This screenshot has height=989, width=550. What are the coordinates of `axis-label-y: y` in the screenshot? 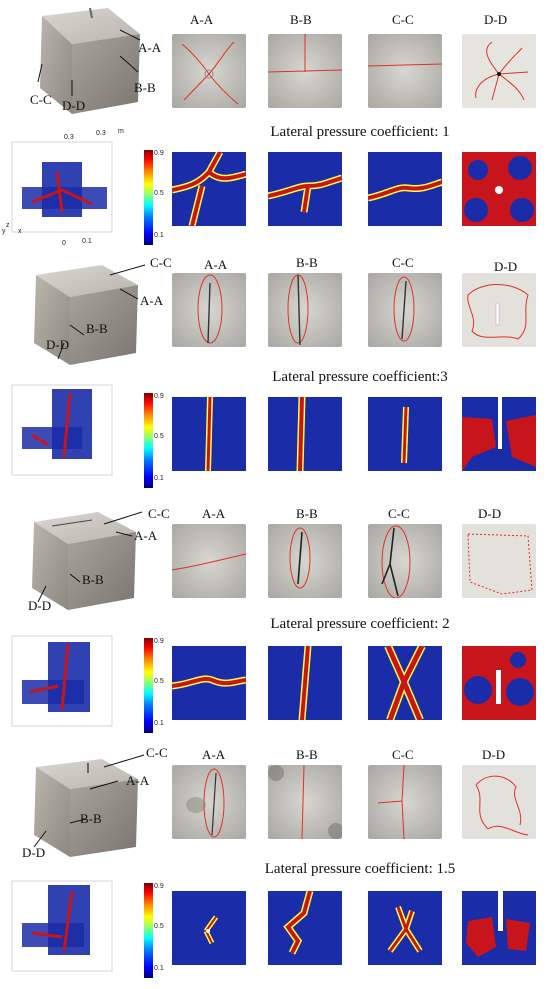 It's located at (4, 231).